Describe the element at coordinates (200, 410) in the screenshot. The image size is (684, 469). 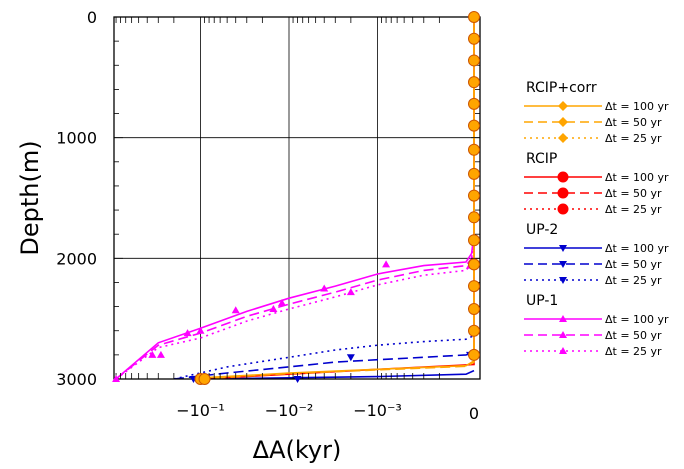
I see `x-tick-label: −10⁻¹` at that location.